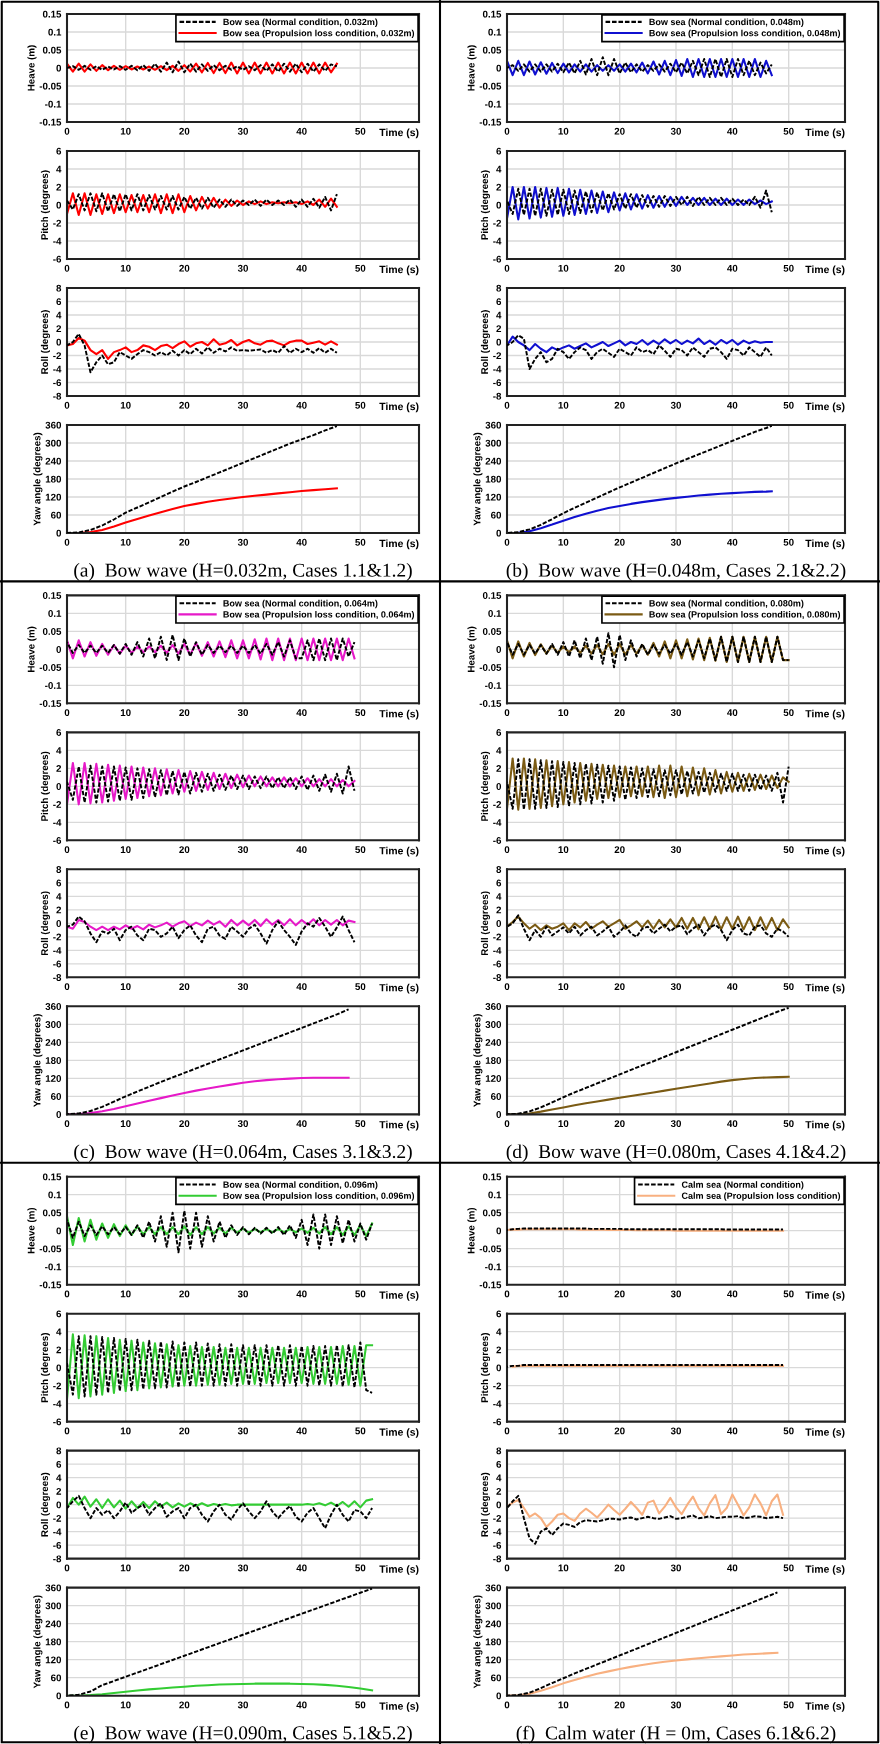 Image resolution: width=880 pixels, height=1744 pixels. Describe the element at coordinates (742, 1185) in the screenshot. I see `legend-label: Calm sea (Normal condition)` at that location.